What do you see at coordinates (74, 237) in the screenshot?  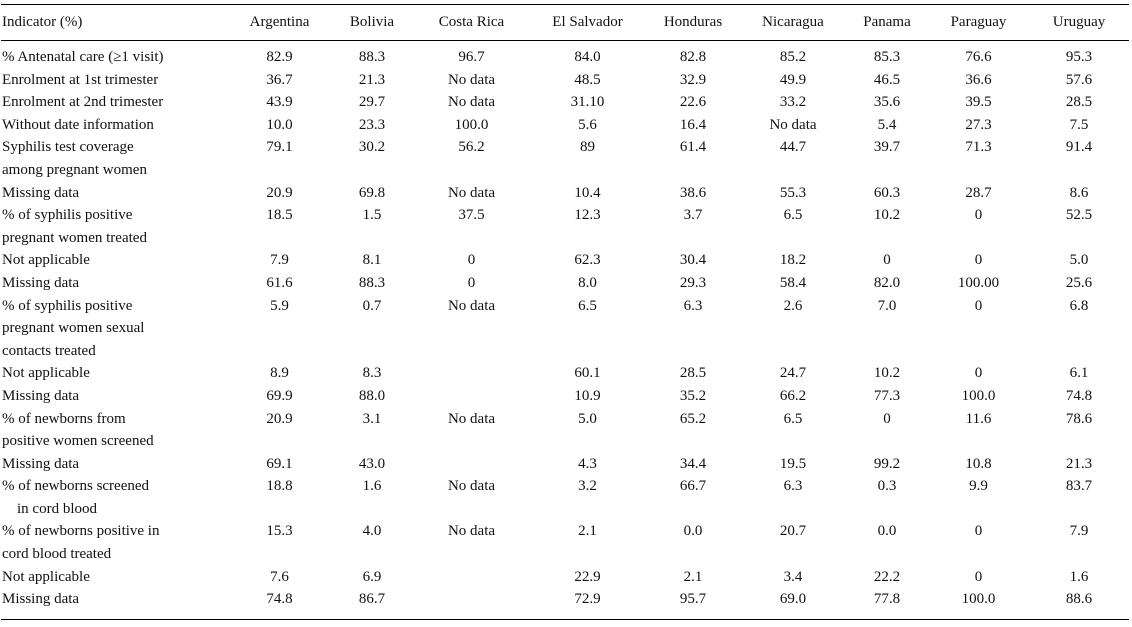 I see `row-indicator-line: pregnant women treated` at bounding box center [74, 237].